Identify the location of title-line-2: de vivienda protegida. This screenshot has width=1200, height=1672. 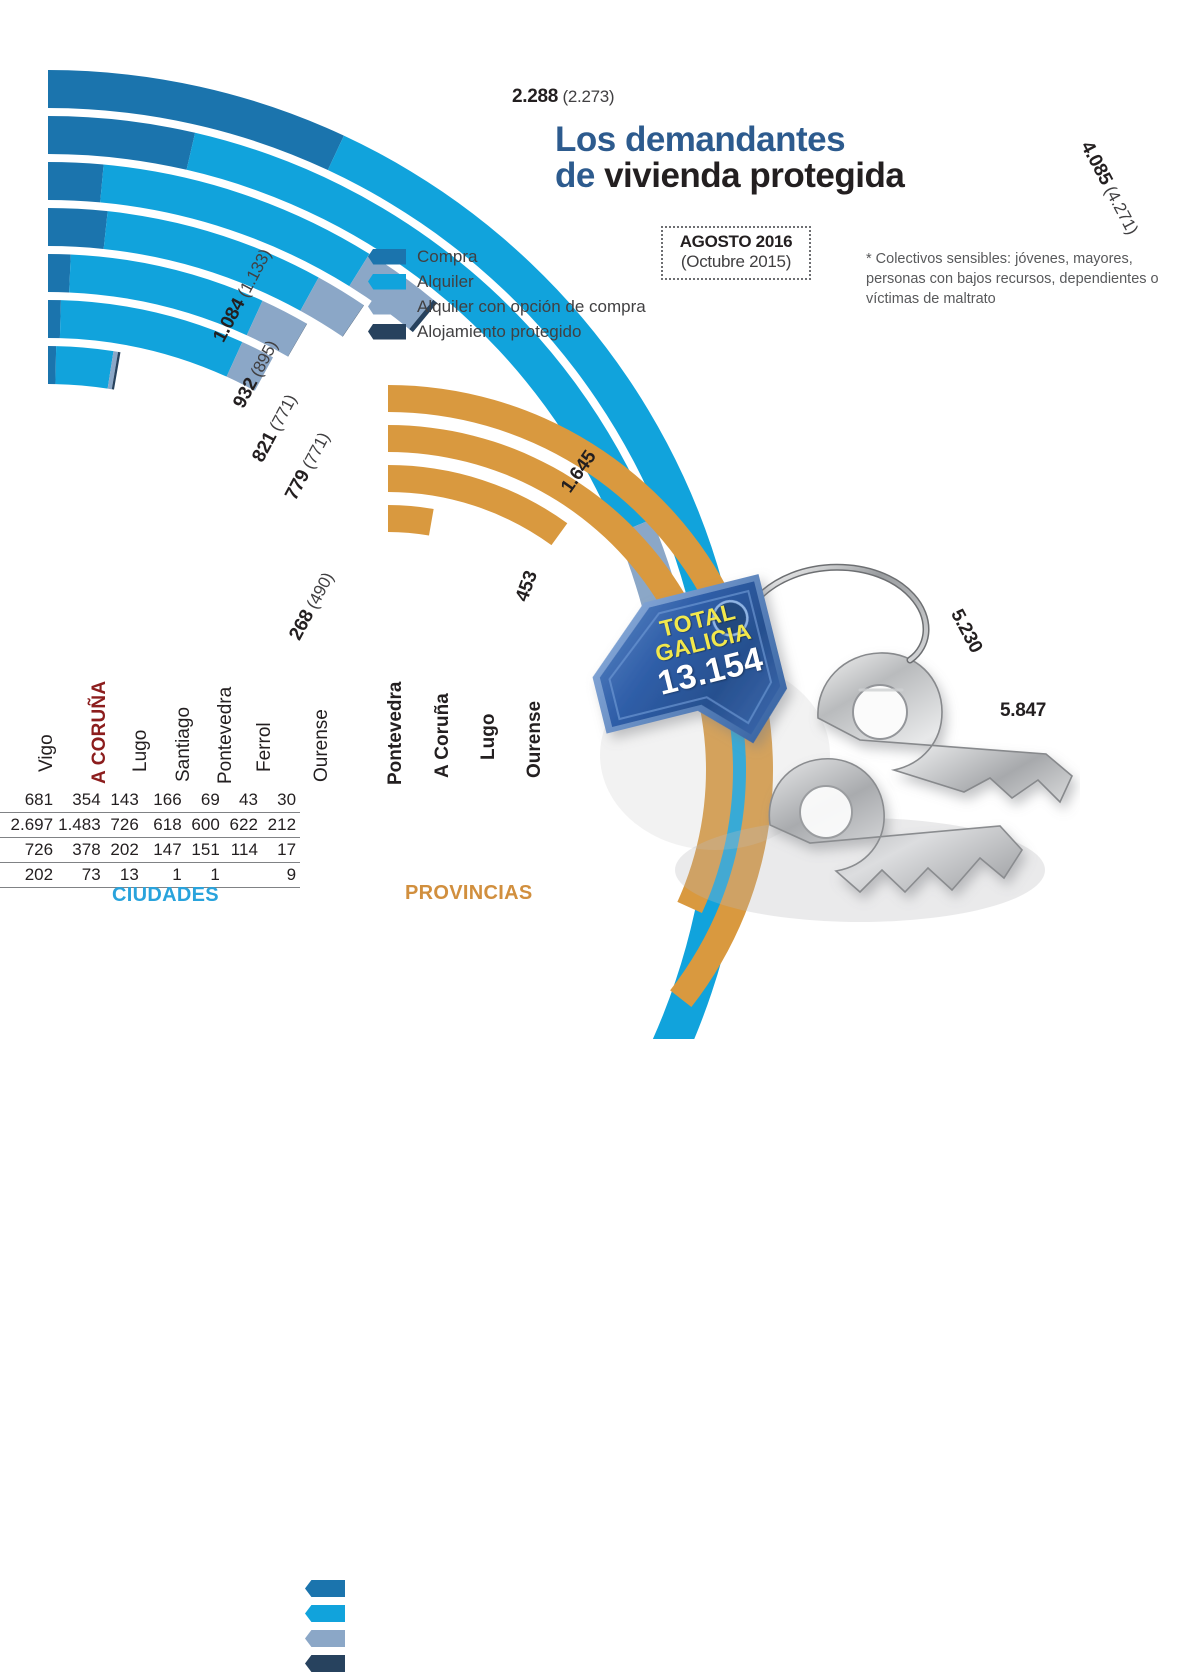
(745, 175).